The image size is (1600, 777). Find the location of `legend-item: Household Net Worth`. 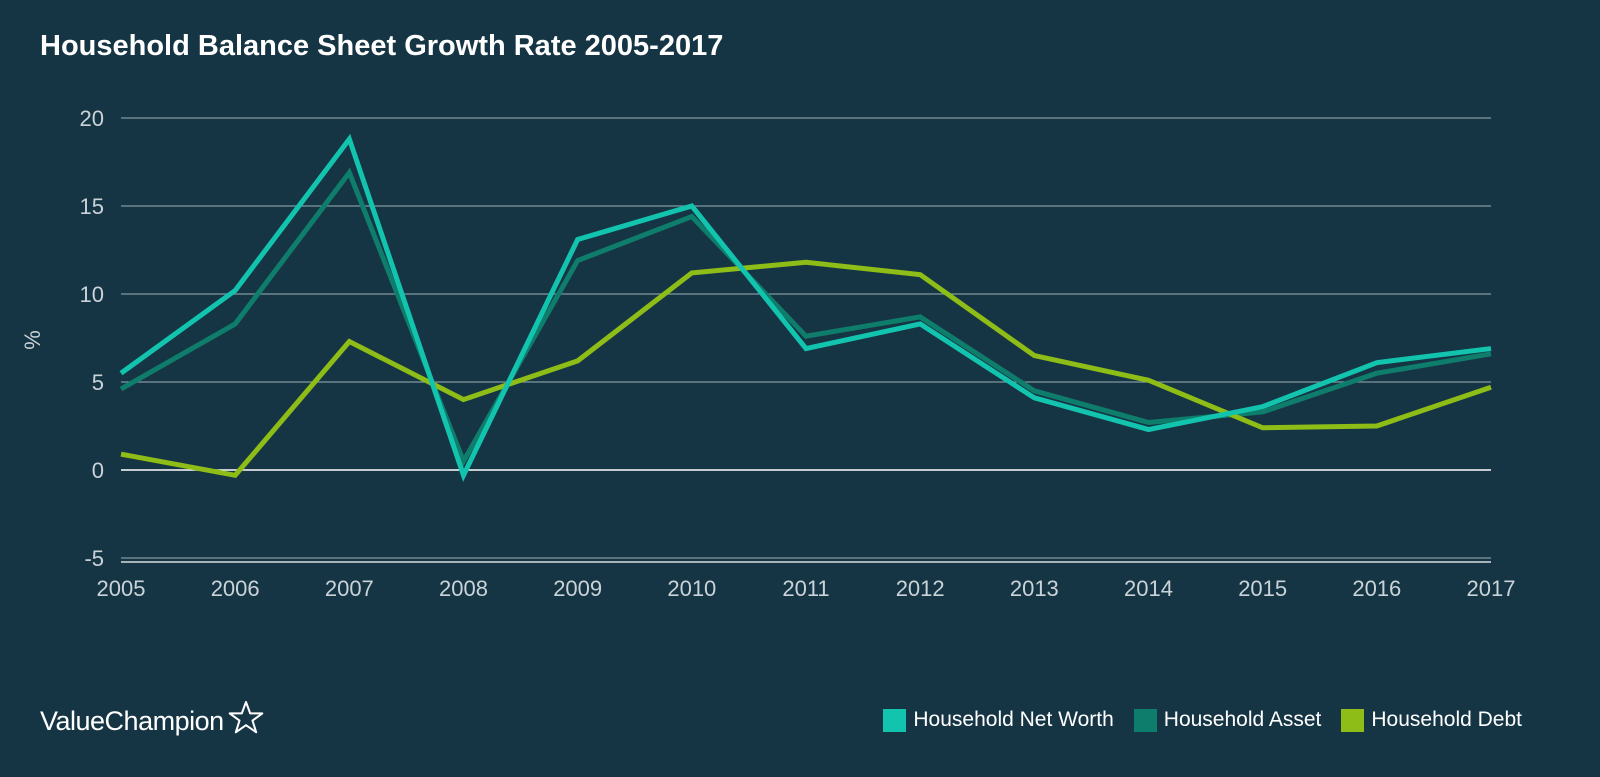

legend-item: Household Net Worth is located at coordinates (998, 720).